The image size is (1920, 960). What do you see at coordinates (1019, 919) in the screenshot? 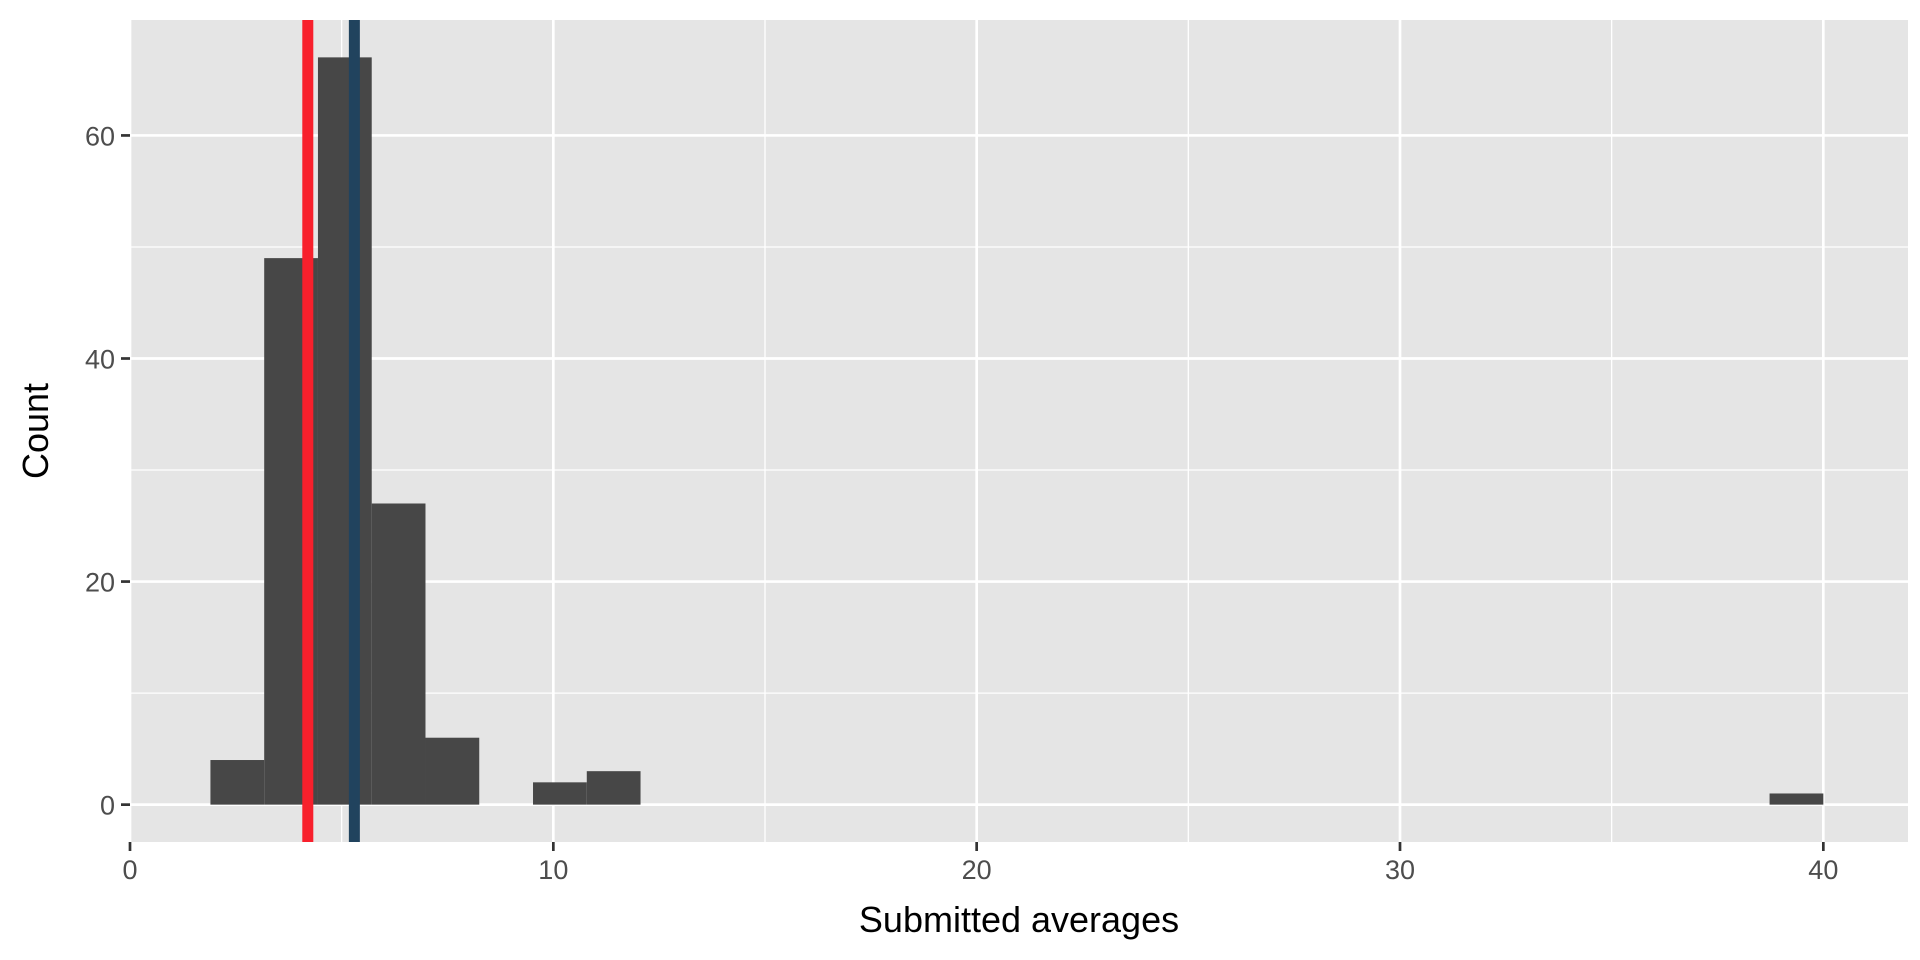
I see `x-axis-title: Submitted averages` at bounding box center [1019, 919].